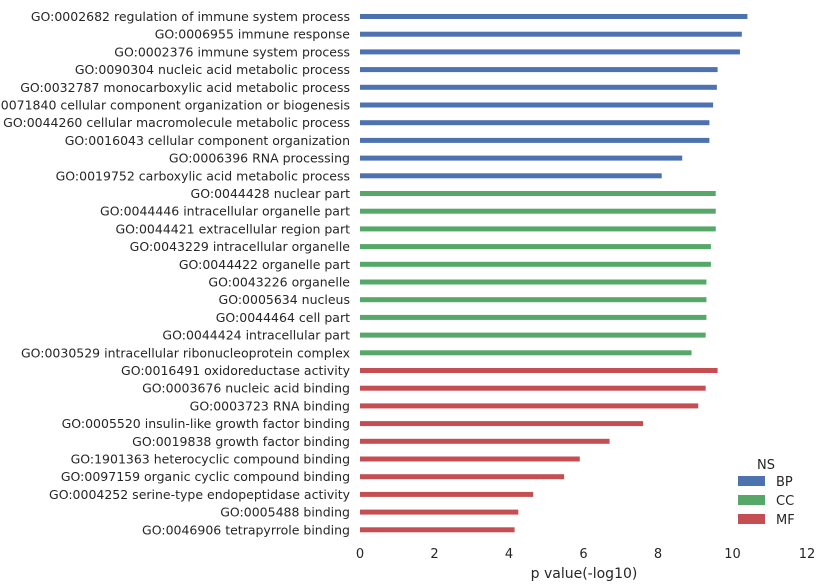 Image resolution: width=820 pixels, height=587 pixels. Describe the element at coordinates (270, 405) in the screenshot. I see `y-tick-label: GO:0003723 RNA binding` at that location.